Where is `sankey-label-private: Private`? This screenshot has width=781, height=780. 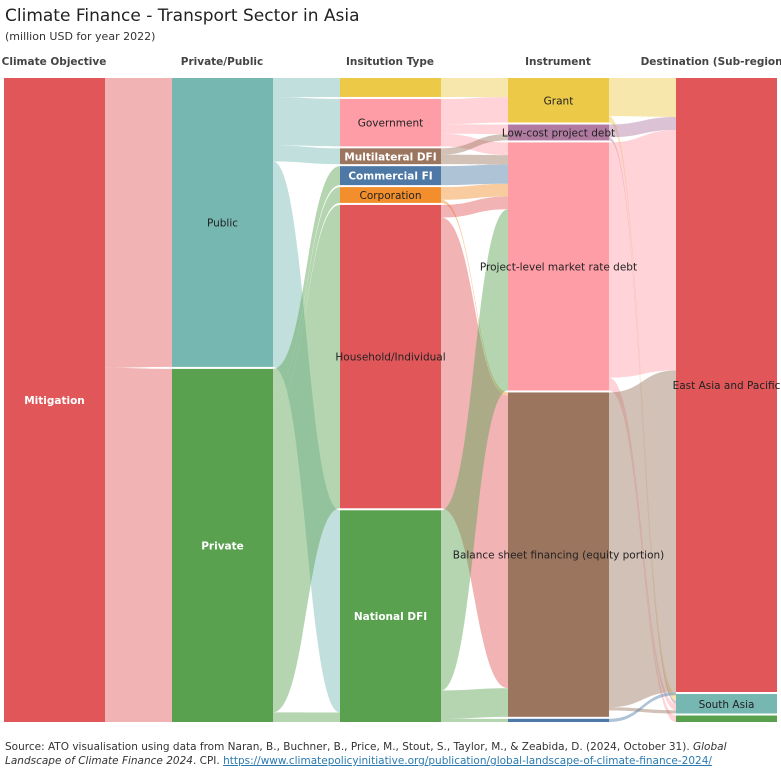
sankey-label-private: Private is located at coordinates (222, 546).